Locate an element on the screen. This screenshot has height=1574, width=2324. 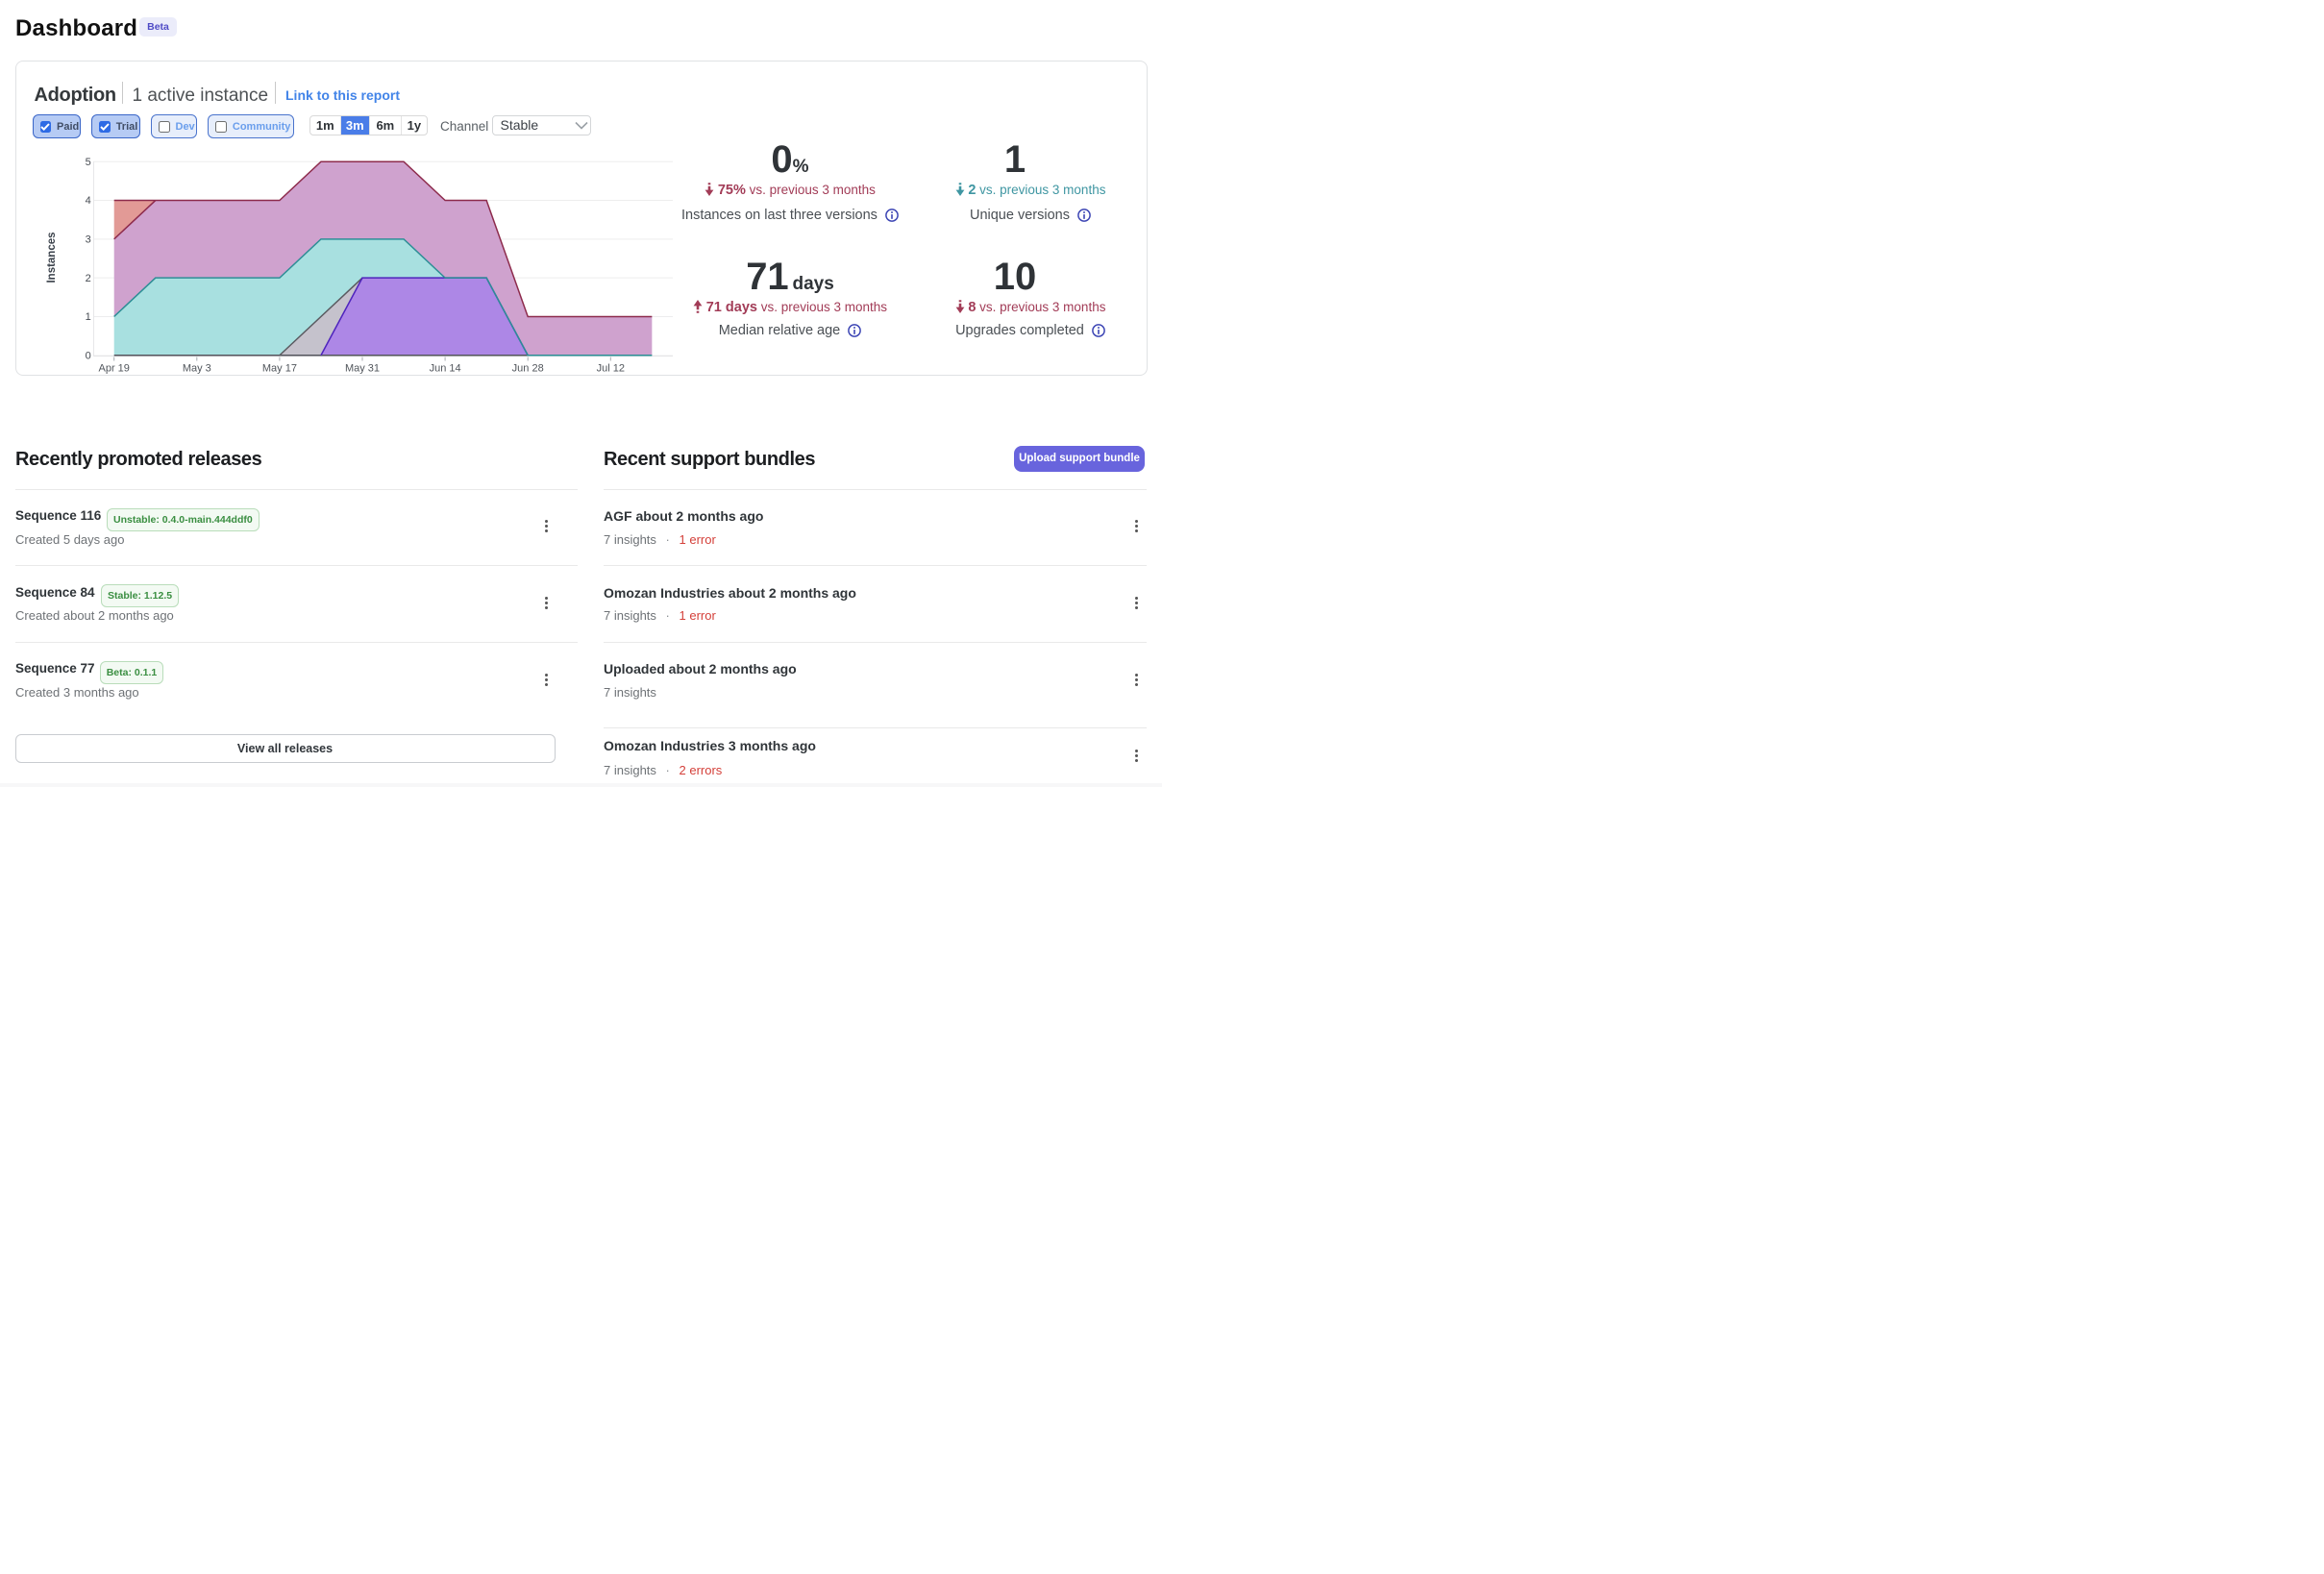
svg-text: 4 is located at coordinates (88, 201).